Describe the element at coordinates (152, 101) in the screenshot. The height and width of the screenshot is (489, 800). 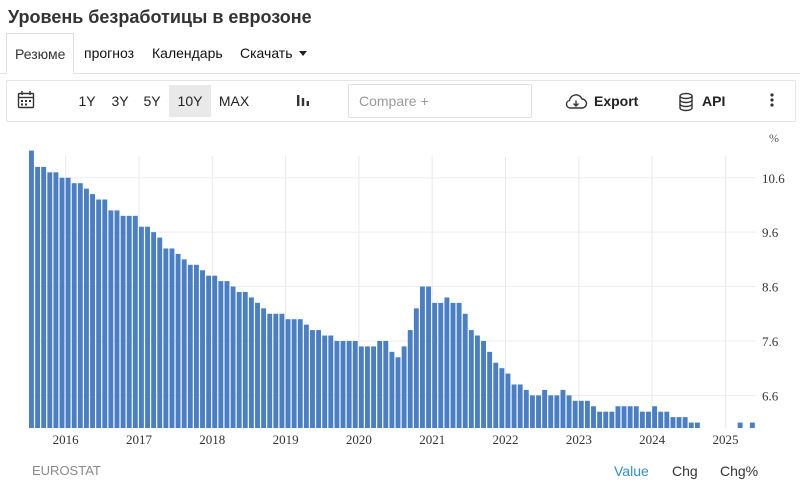
I see `range-5y-button: 5Y` at that location.